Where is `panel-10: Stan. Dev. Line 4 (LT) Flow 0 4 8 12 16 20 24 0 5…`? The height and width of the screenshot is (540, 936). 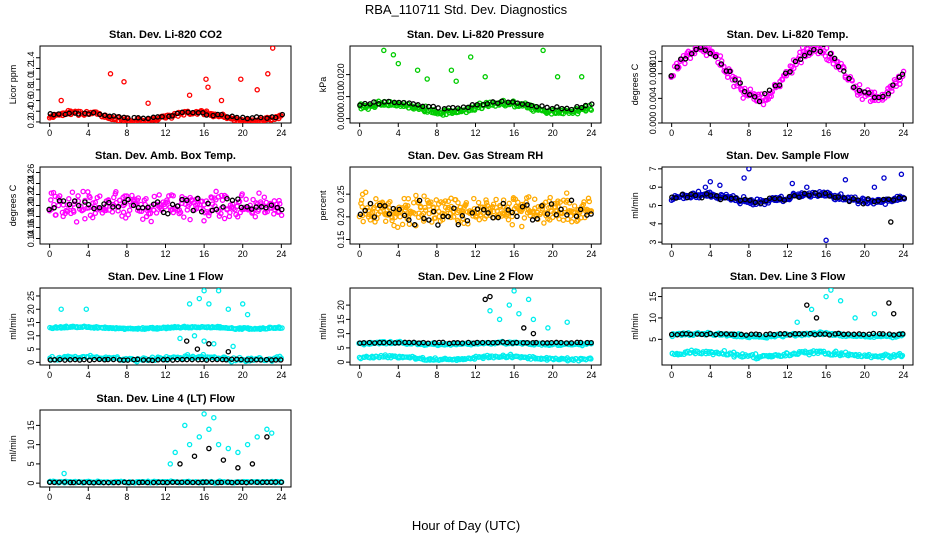
panel-10: Stan. Dev. Line 4 (LT) Flow 0 4 8 12 16 20 24 0 5… is located at coordinates (150, 447).